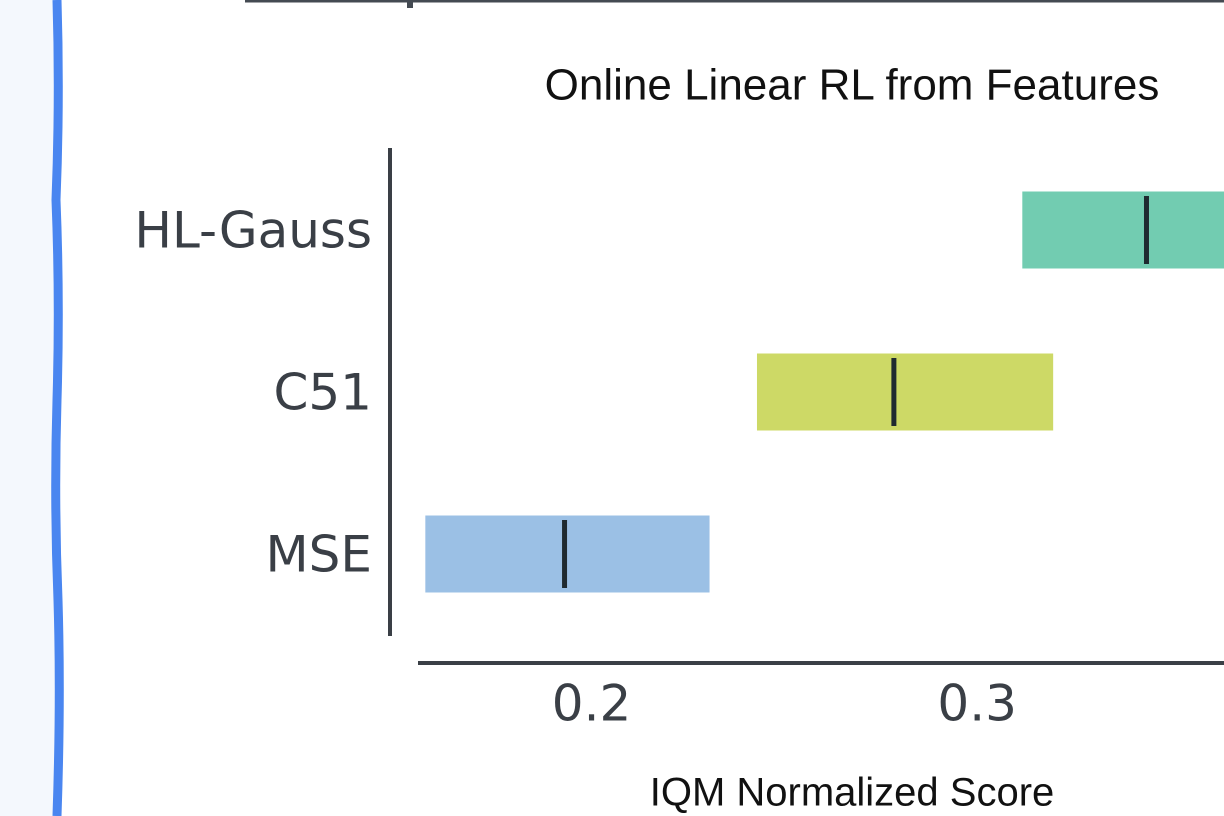 This screenshot has width=1224, height=816. What do you see at coordinates (322, 393) in the screenshot?
I see `y-tick-label: C51` at bounding box center [322, 393].